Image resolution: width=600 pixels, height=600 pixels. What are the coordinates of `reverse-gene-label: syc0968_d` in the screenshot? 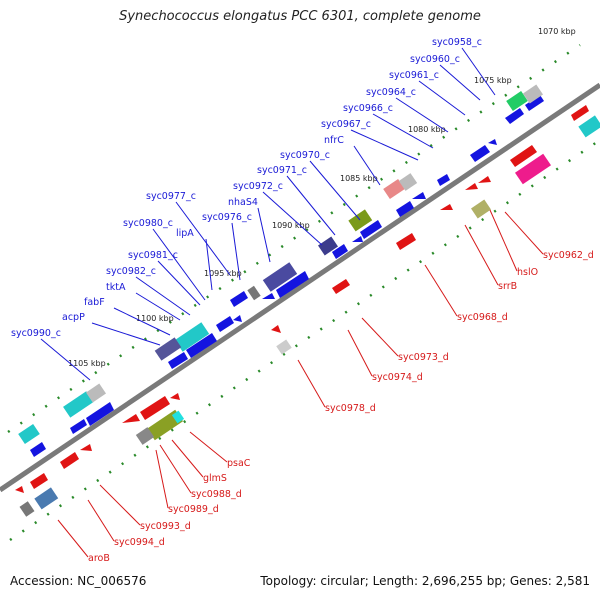 It's located at (482, 317).